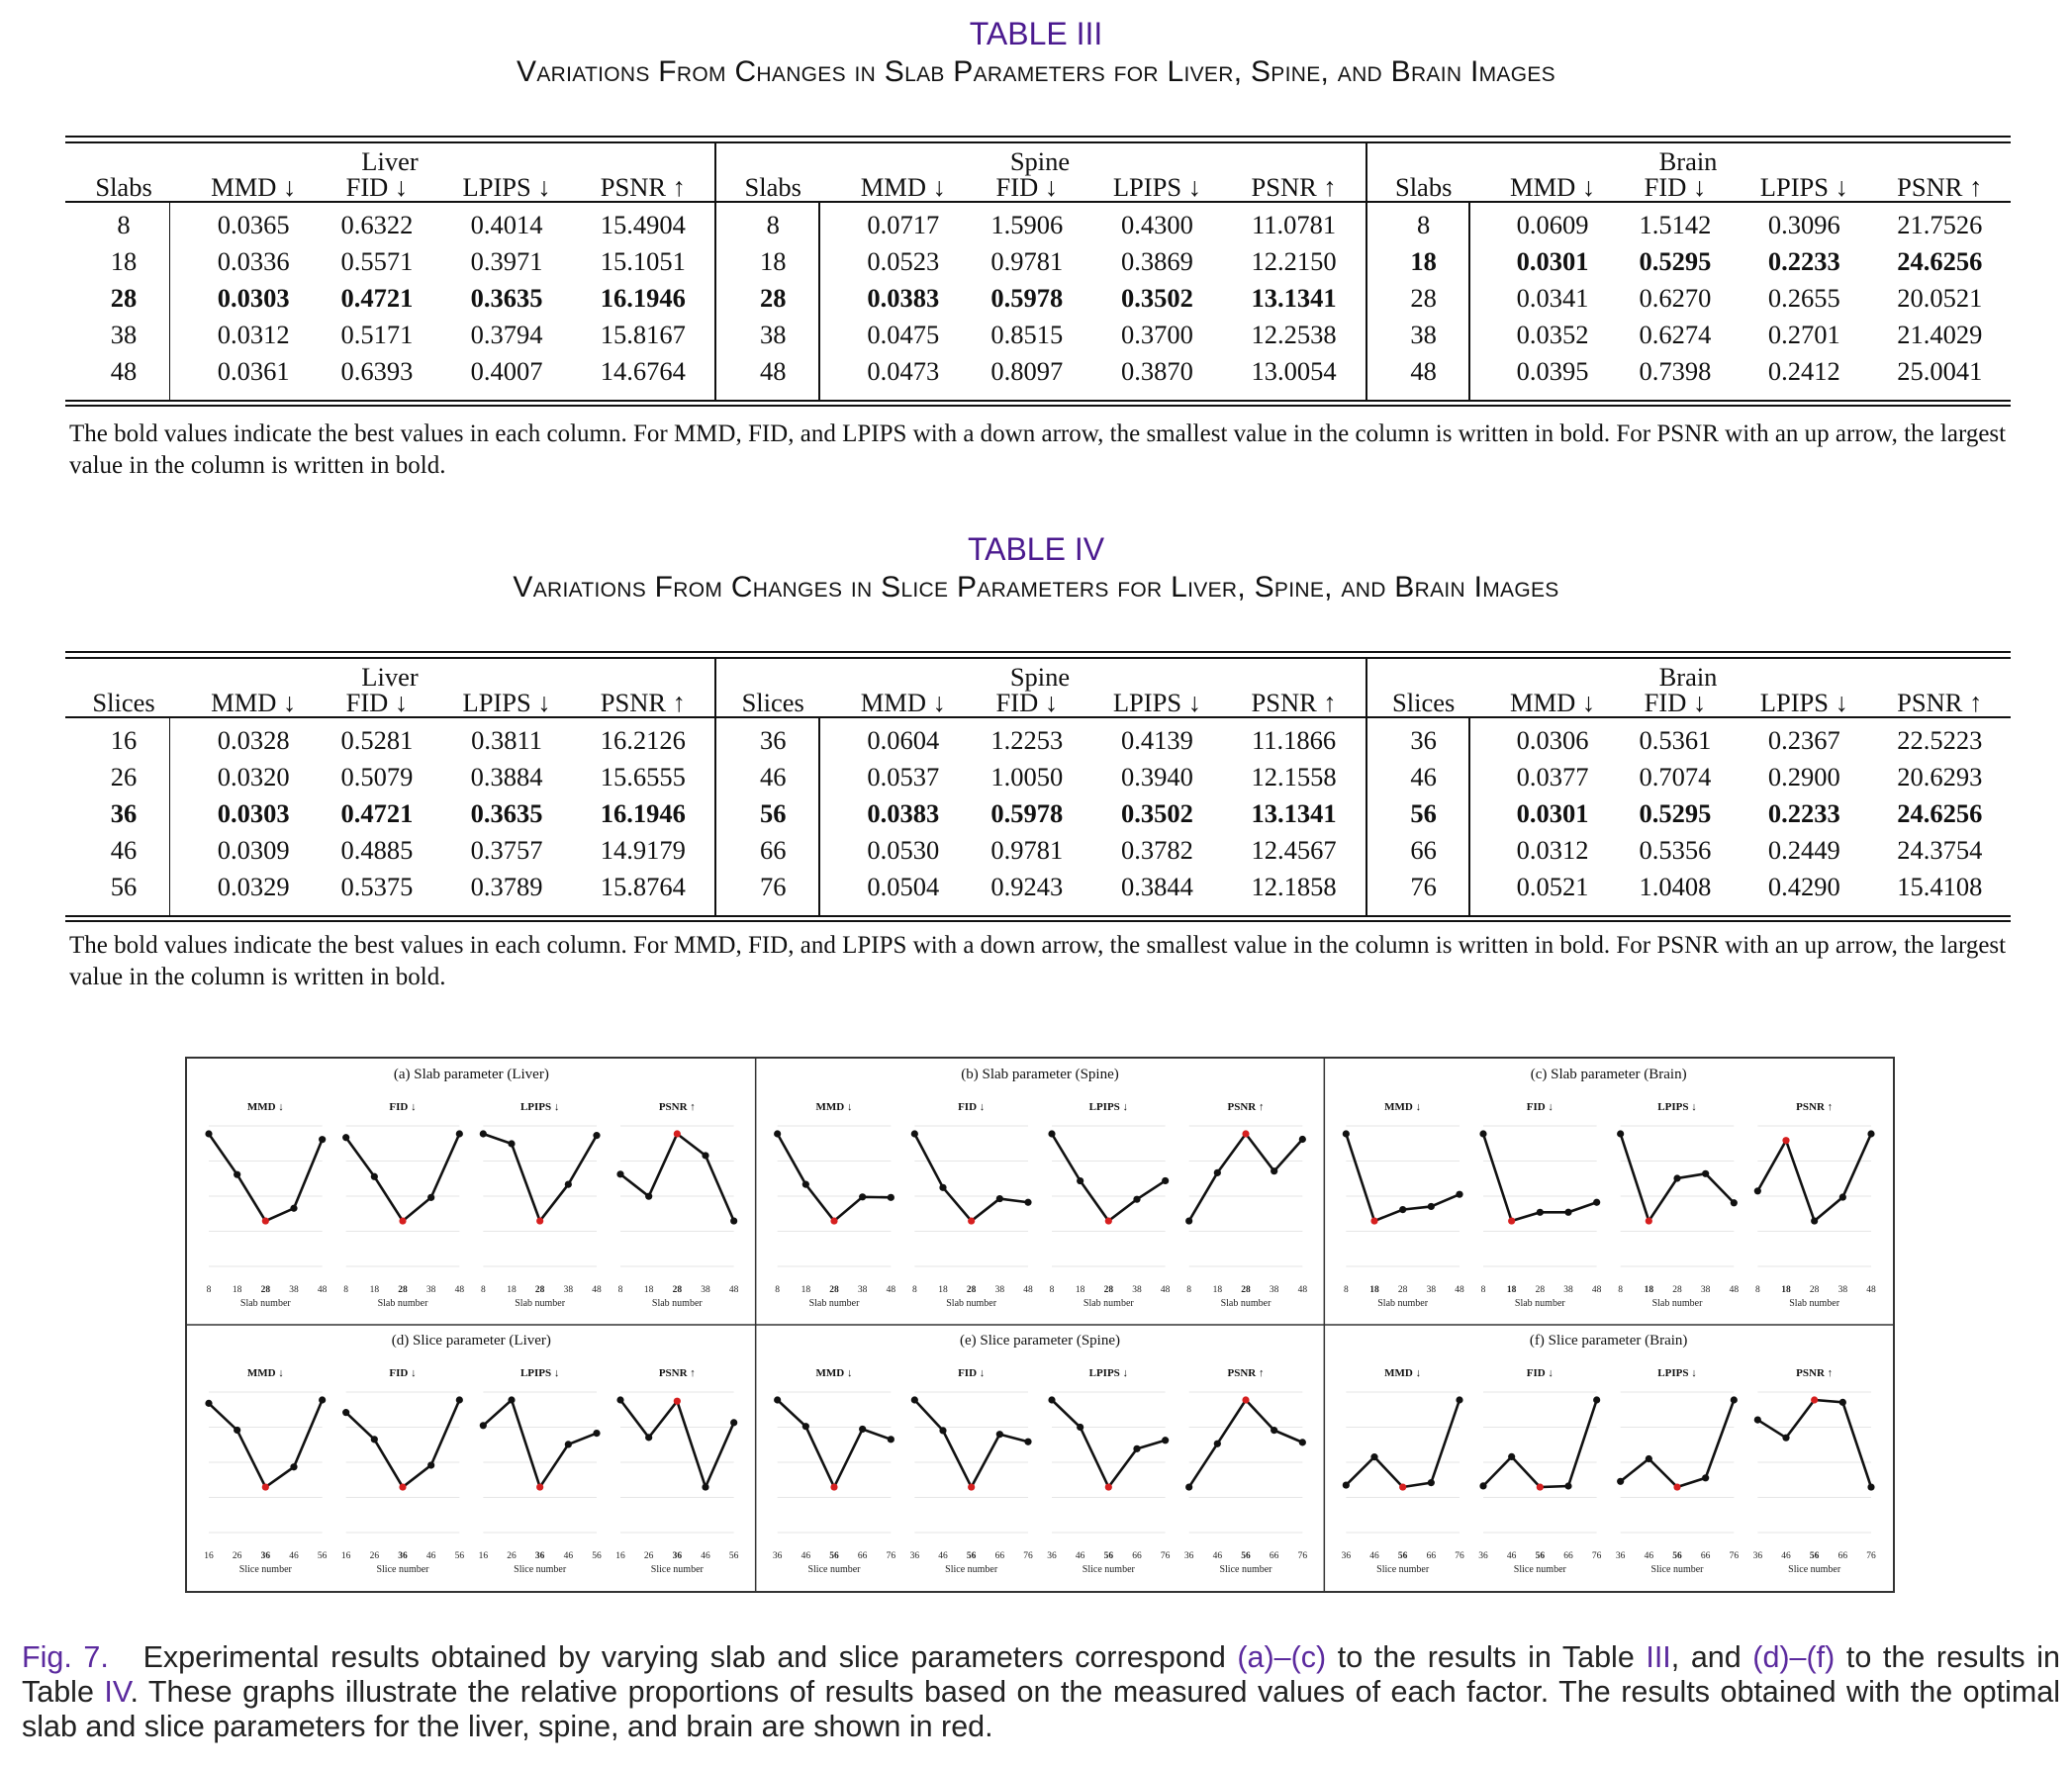 The image size is (2072, 1769). Describe the element at coordinates (903, 224) in the screenshot. I see `table-cell: 0.0717` at that location.